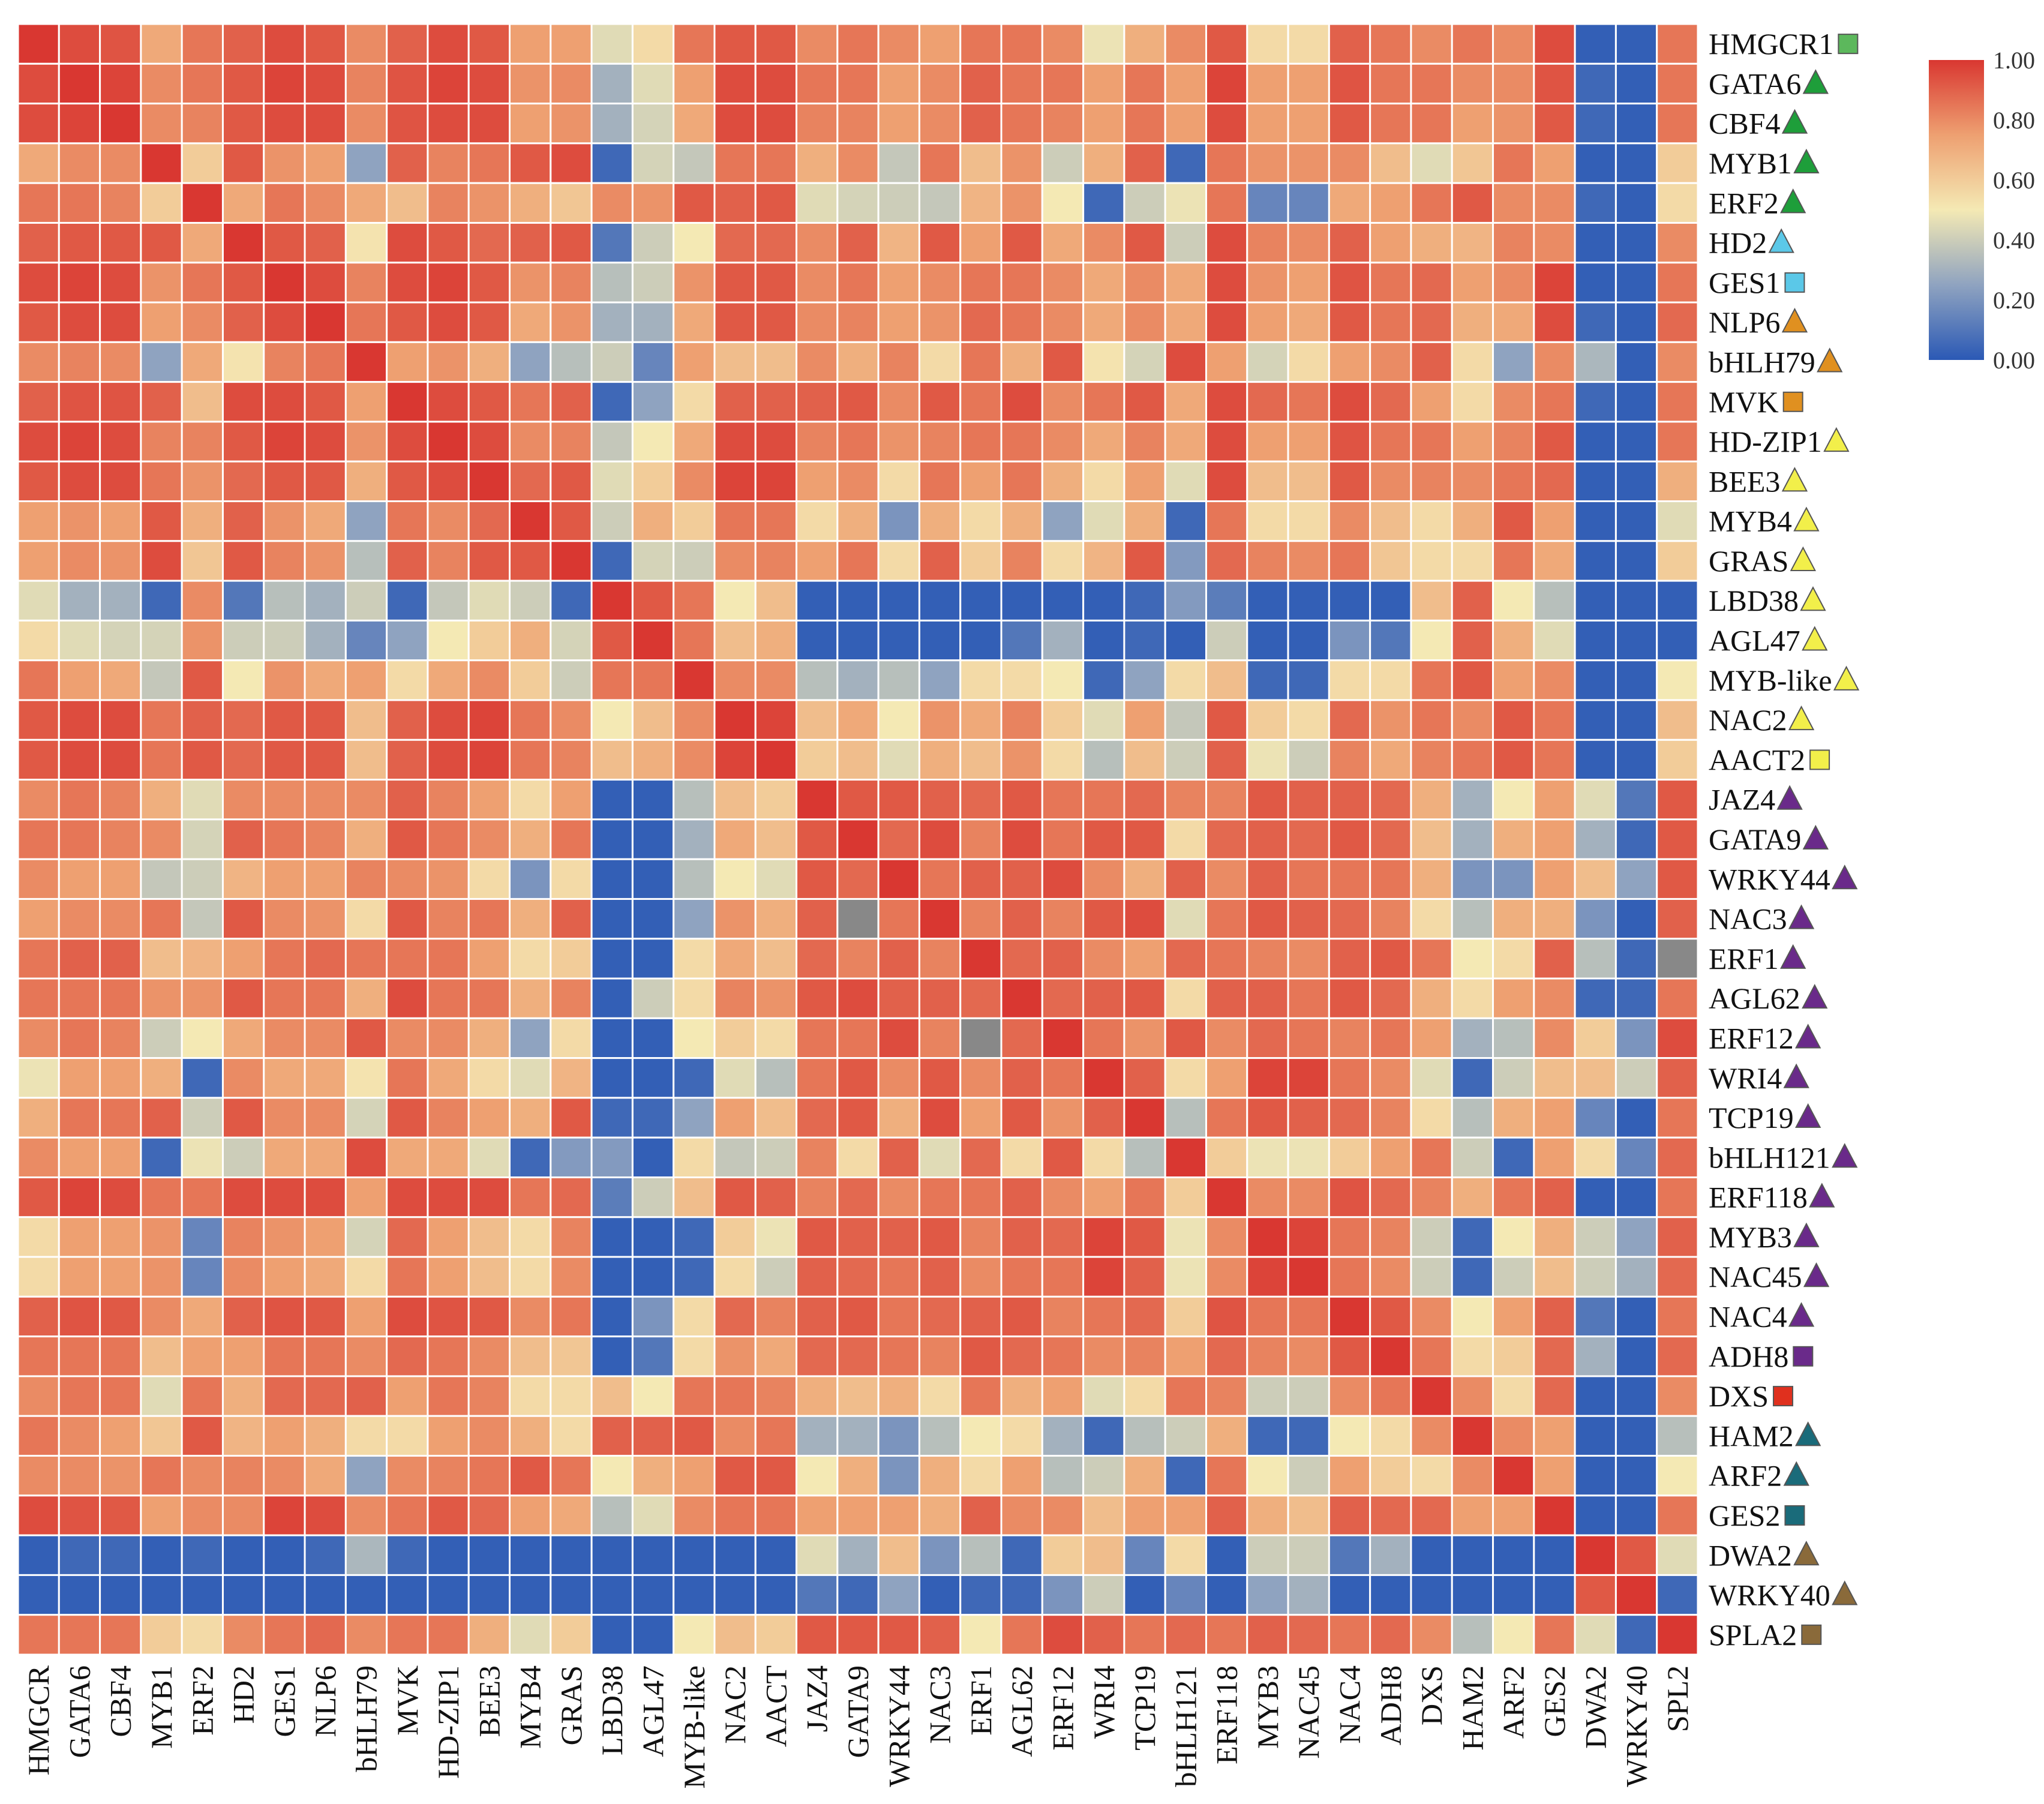  Describe the element at coordinates (899, 1726) in the screenshot. I see `column-label: WRKY44` at that location.